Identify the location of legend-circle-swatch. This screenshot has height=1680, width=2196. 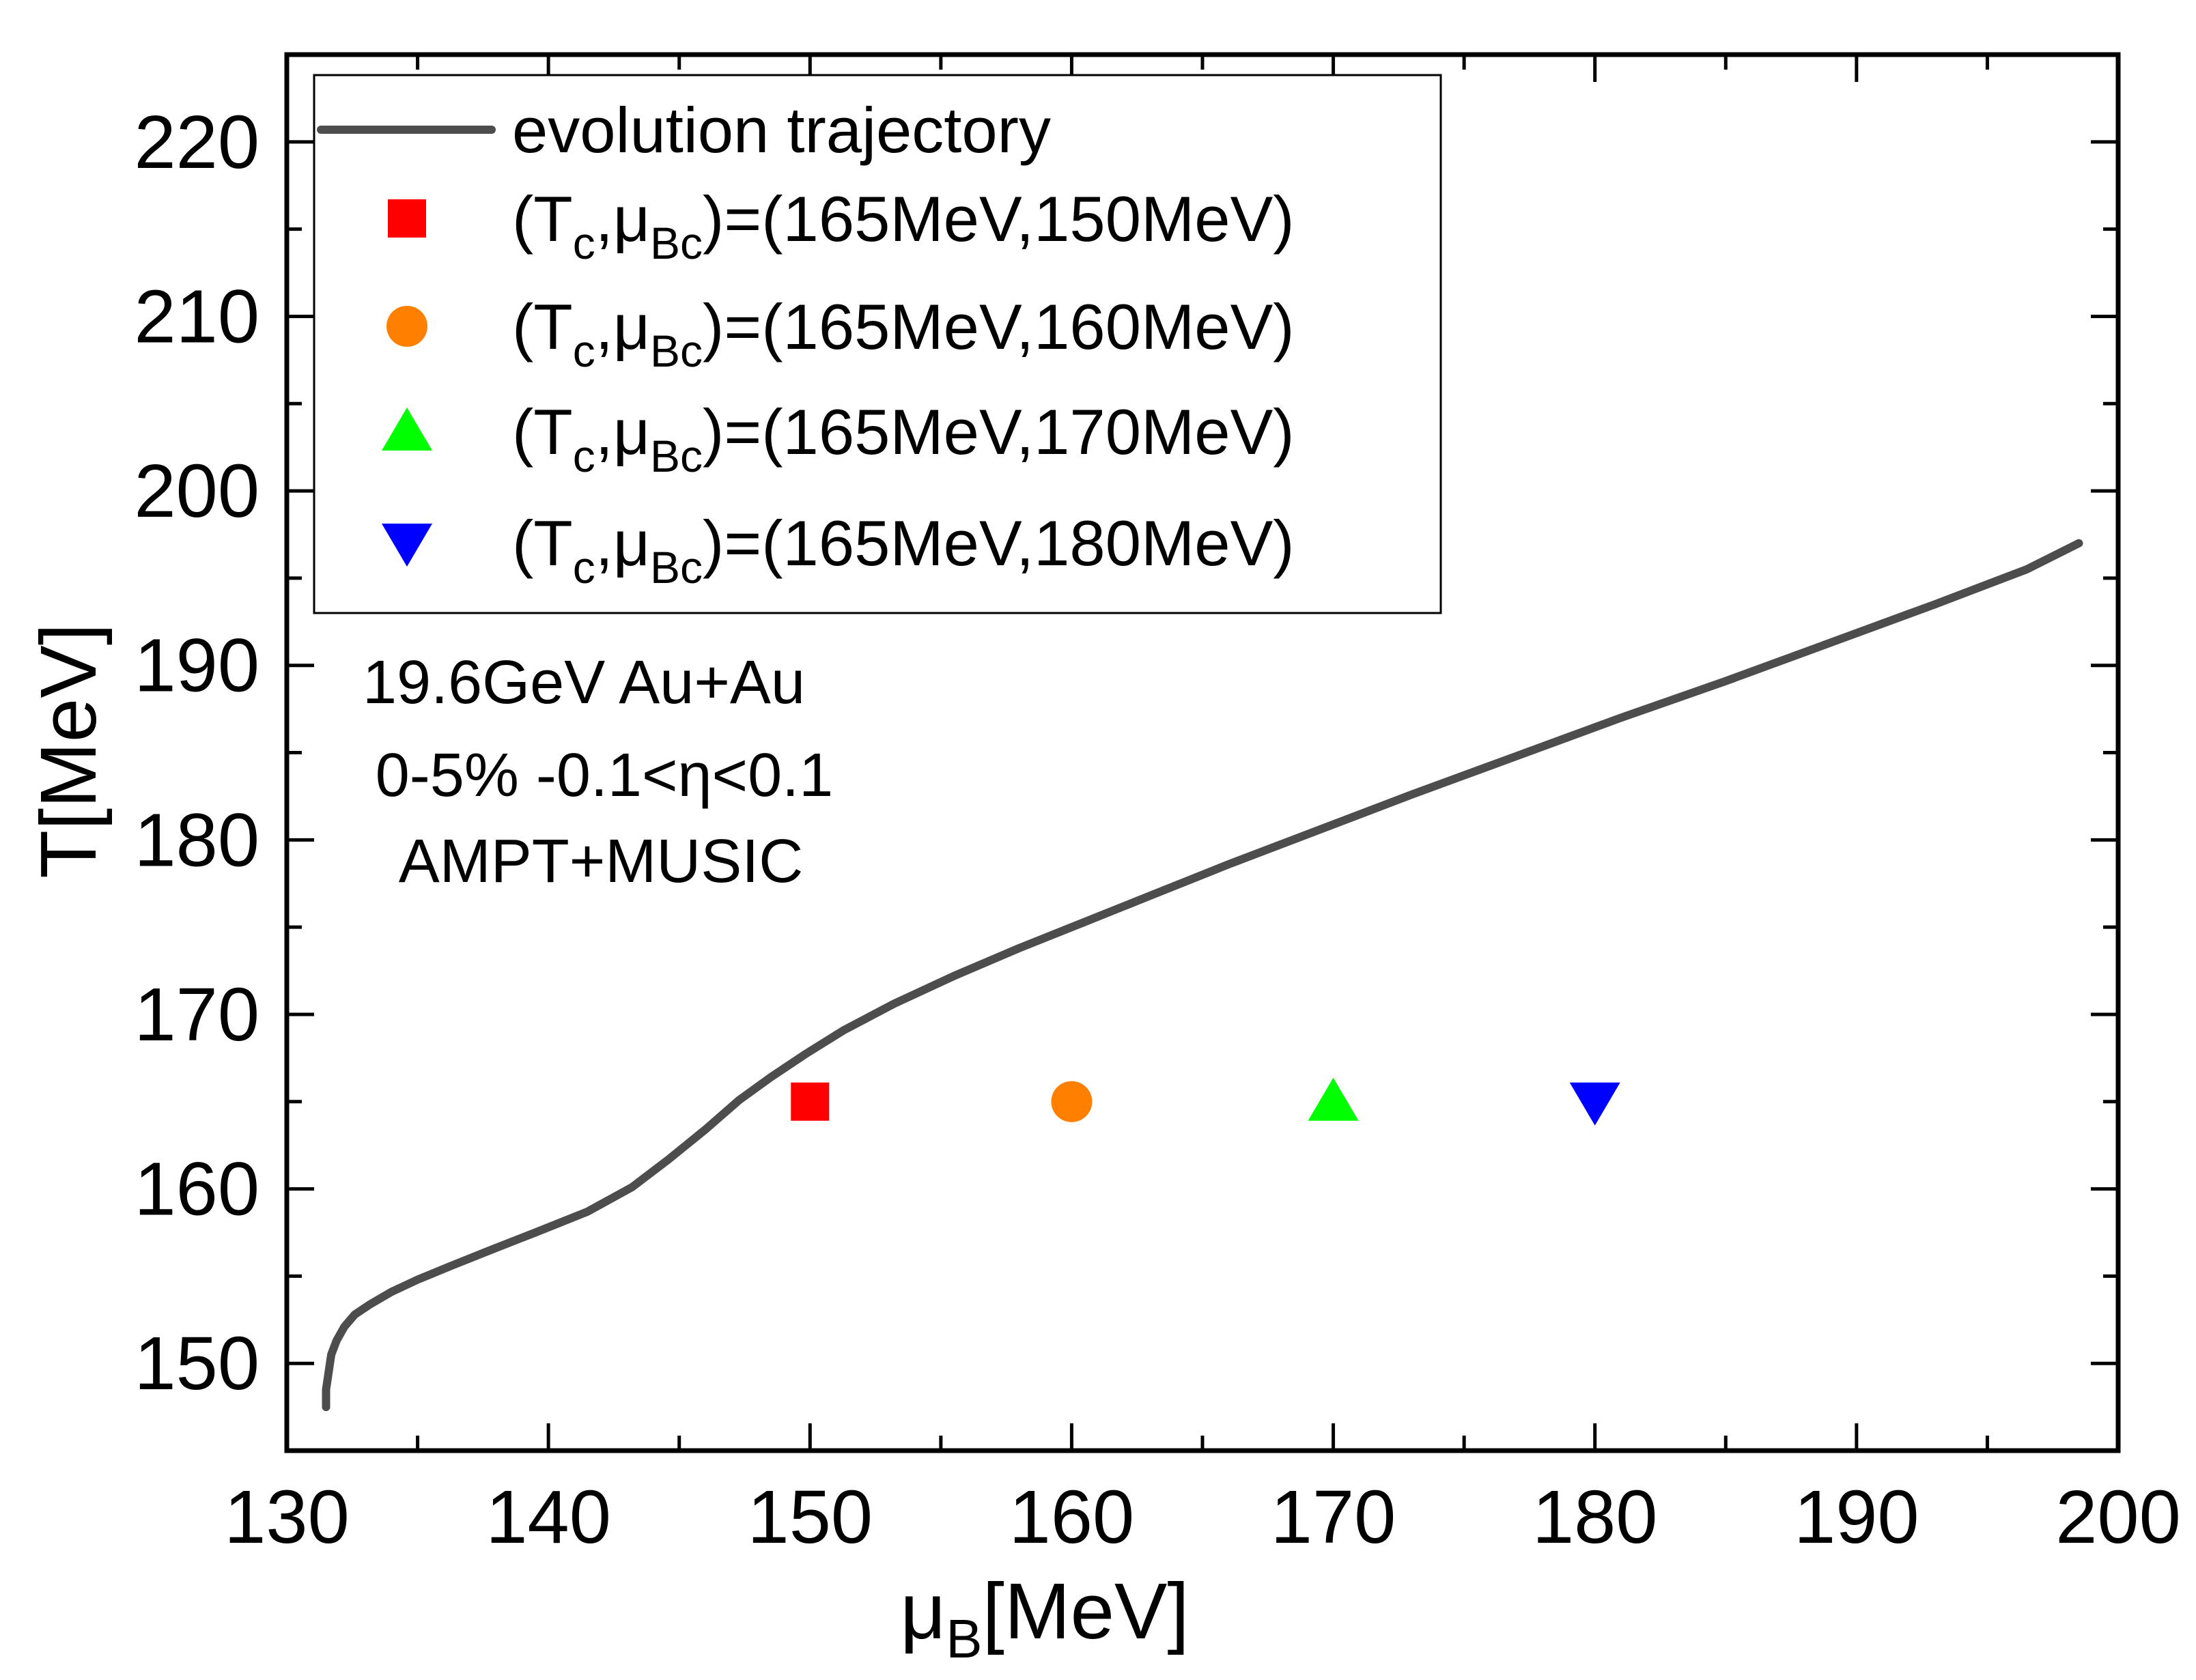
(407, 326).